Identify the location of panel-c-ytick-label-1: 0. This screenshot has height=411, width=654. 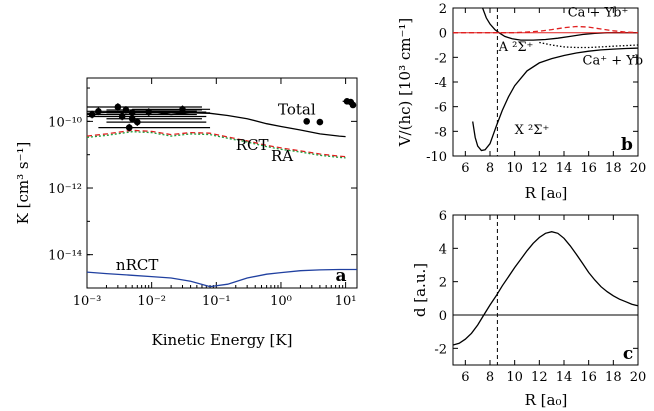
(443, 316).